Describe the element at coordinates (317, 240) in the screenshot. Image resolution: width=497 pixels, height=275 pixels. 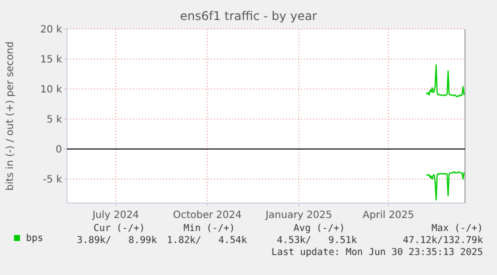
I see `text: 4.53k/ 9.51k` at that location.